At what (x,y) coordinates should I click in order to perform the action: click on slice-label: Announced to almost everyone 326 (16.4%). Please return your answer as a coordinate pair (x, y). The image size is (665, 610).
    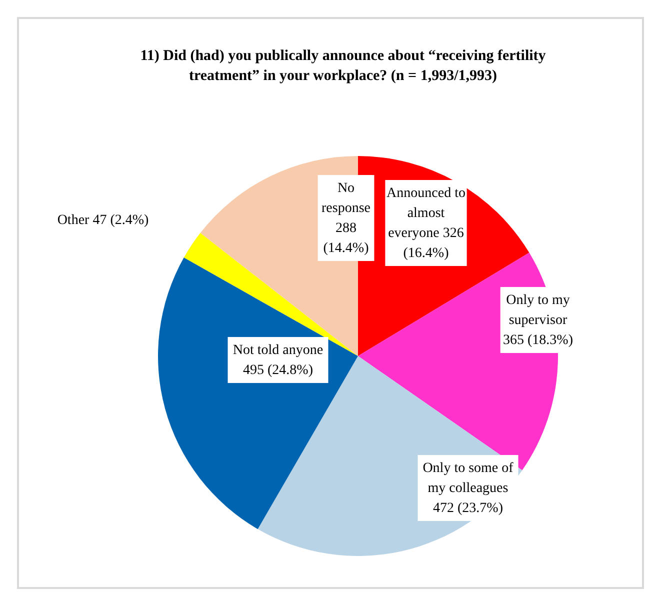
    Looking at the image, I should click on (426, 223).